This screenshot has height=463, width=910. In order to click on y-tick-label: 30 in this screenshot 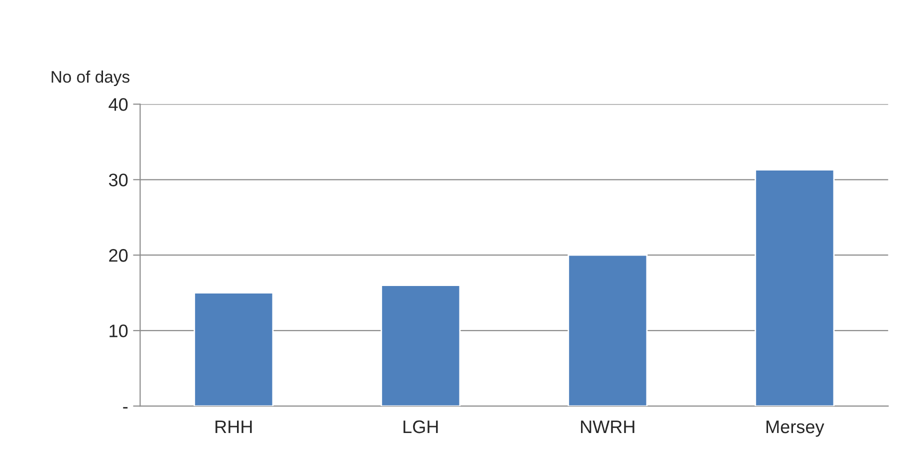, I will do `click(118, 180)`.